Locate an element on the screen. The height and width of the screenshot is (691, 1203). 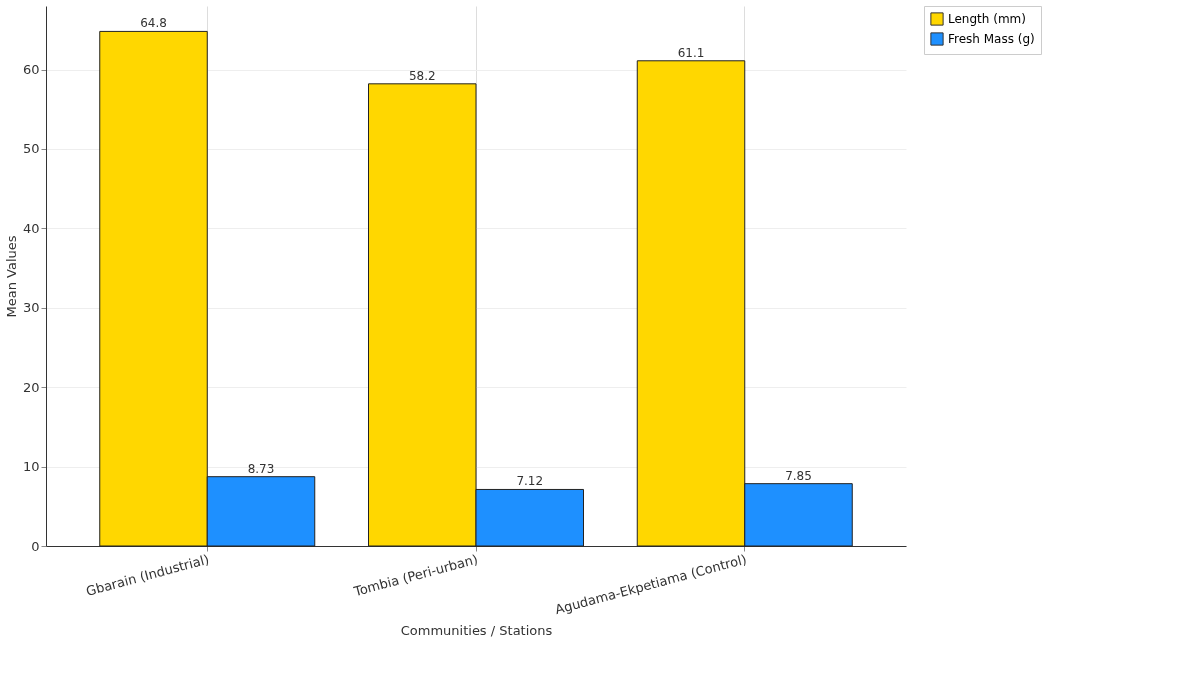
y-axis-title: Mean Values is located at coordinates (11, 276).